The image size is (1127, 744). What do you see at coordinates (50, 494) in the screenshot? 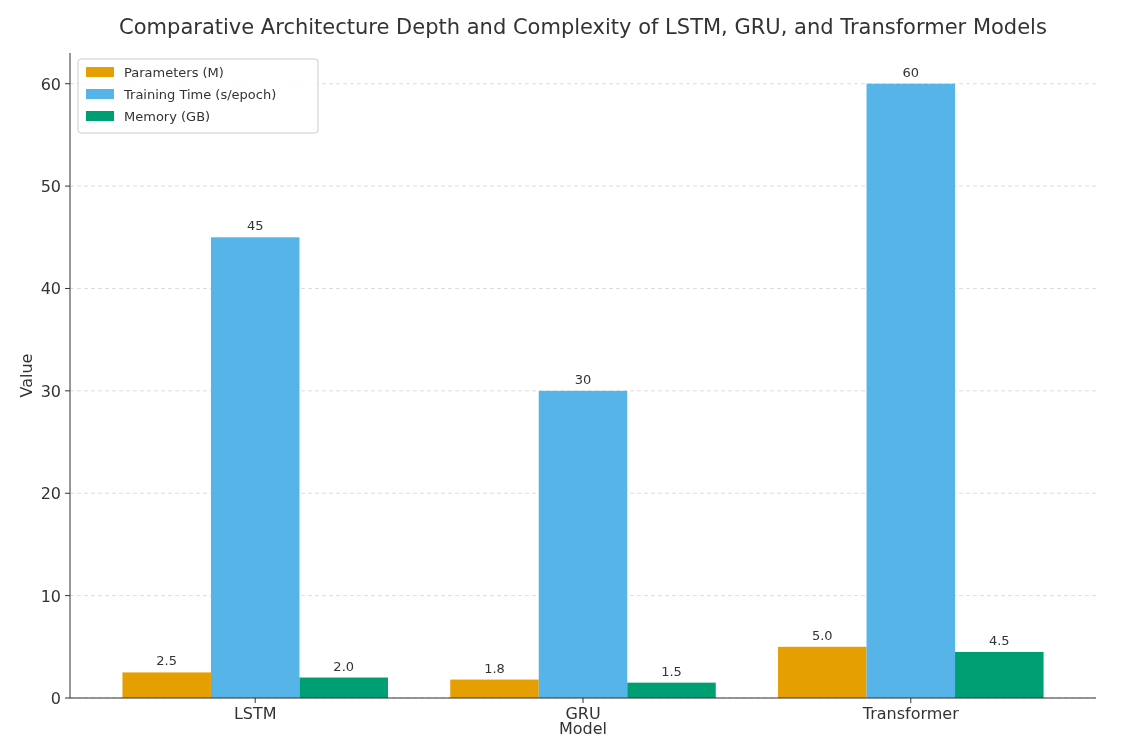
I see `y-tick-label: 20` at bounding box center [50, 494].